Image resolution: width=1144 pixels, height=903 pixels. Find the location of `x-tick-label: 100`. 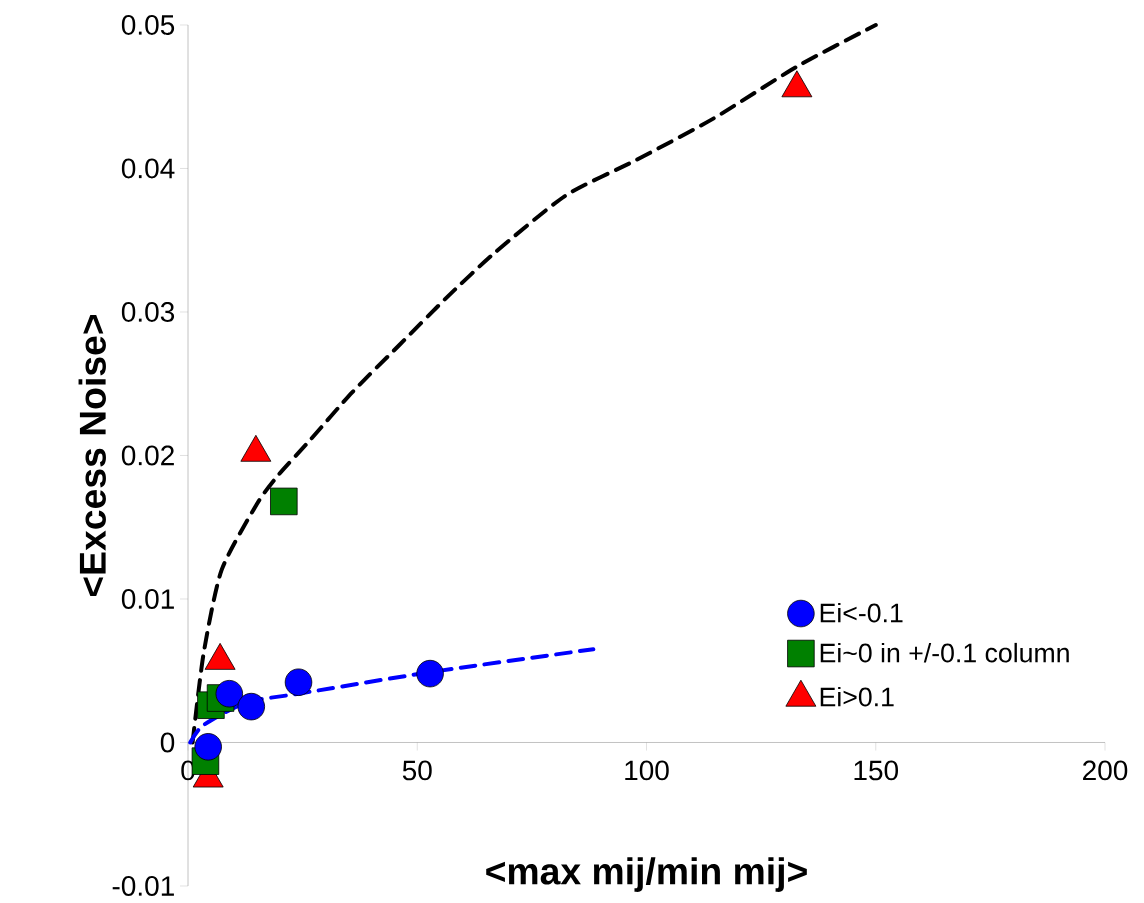

x-tick-label: 100 is located at coordinates (647, 770).